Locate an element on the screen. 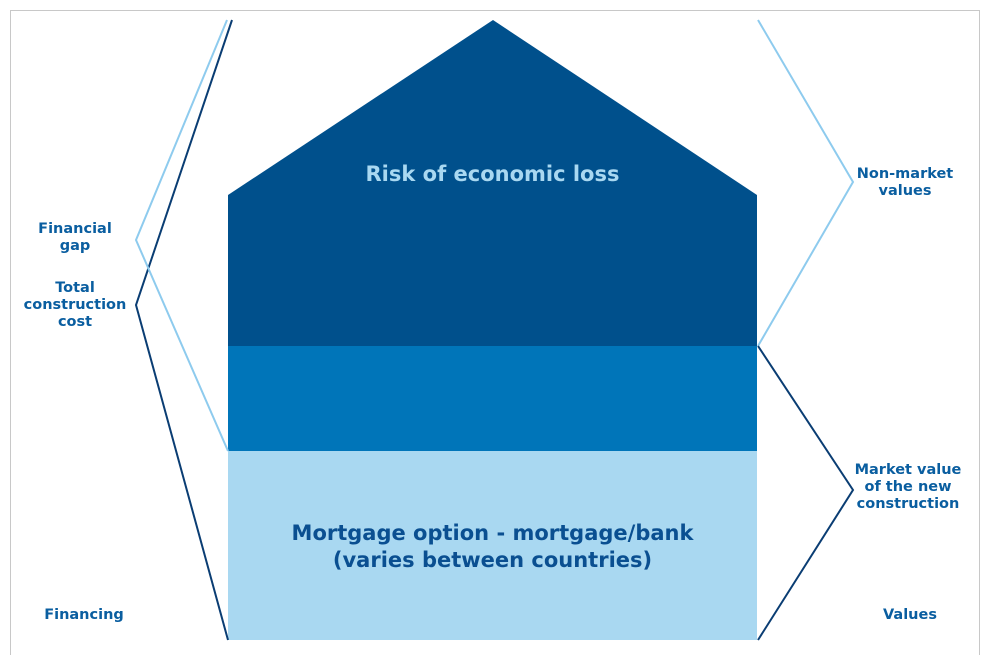 The height and width of the screenshot is (659, 985). values-label: Values is located at coordinates (910, 615).